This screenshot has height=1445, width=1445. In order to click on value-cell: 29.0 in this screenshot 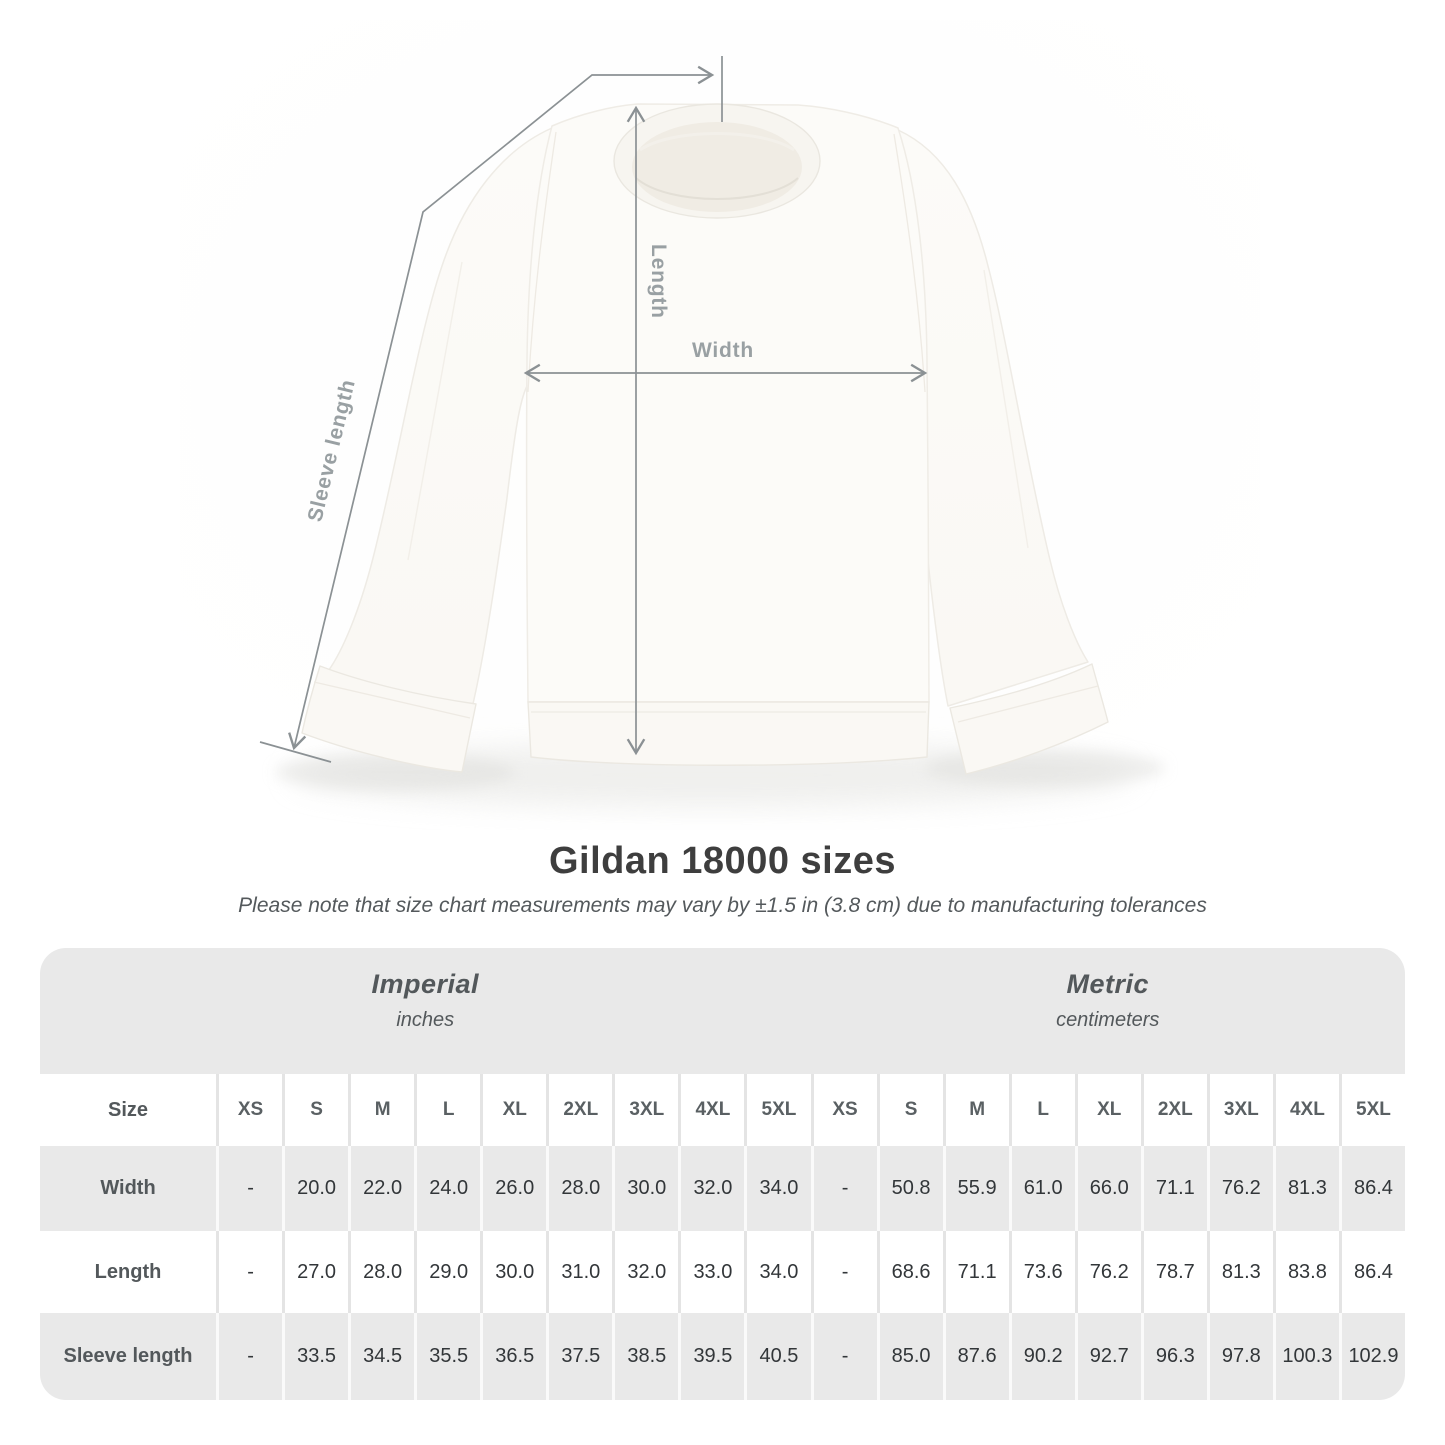, I will do `click(447, 1272)`.